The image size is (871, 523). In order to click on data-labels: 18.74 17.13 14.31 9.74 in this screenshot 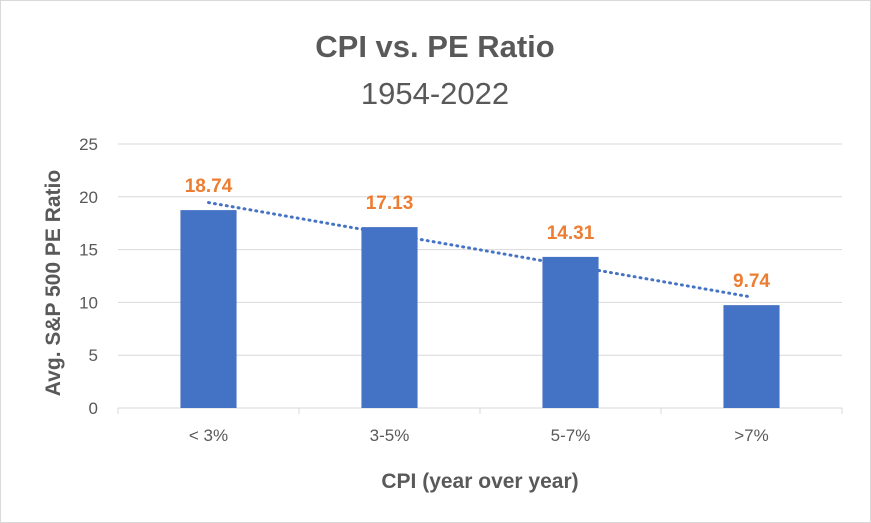, I will do `click(478, 234)`.